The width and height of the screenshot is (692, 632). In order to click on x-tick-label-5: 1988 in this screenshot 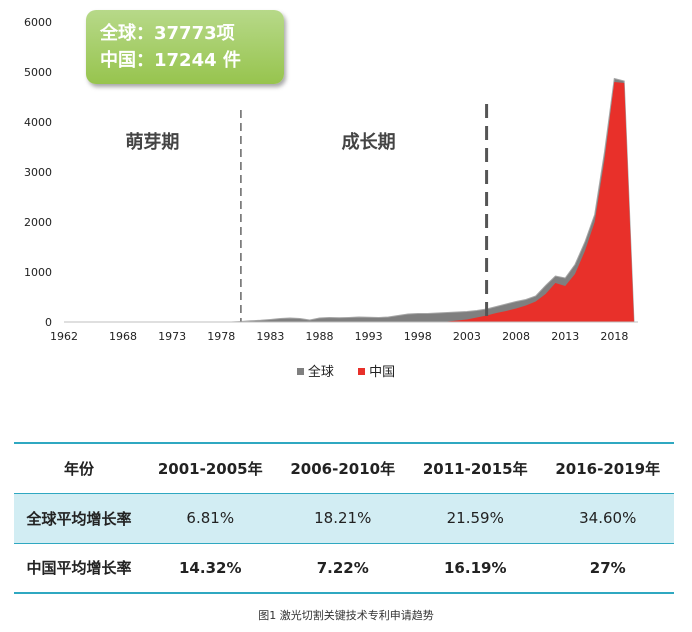, I will do `click(320, 336)`.